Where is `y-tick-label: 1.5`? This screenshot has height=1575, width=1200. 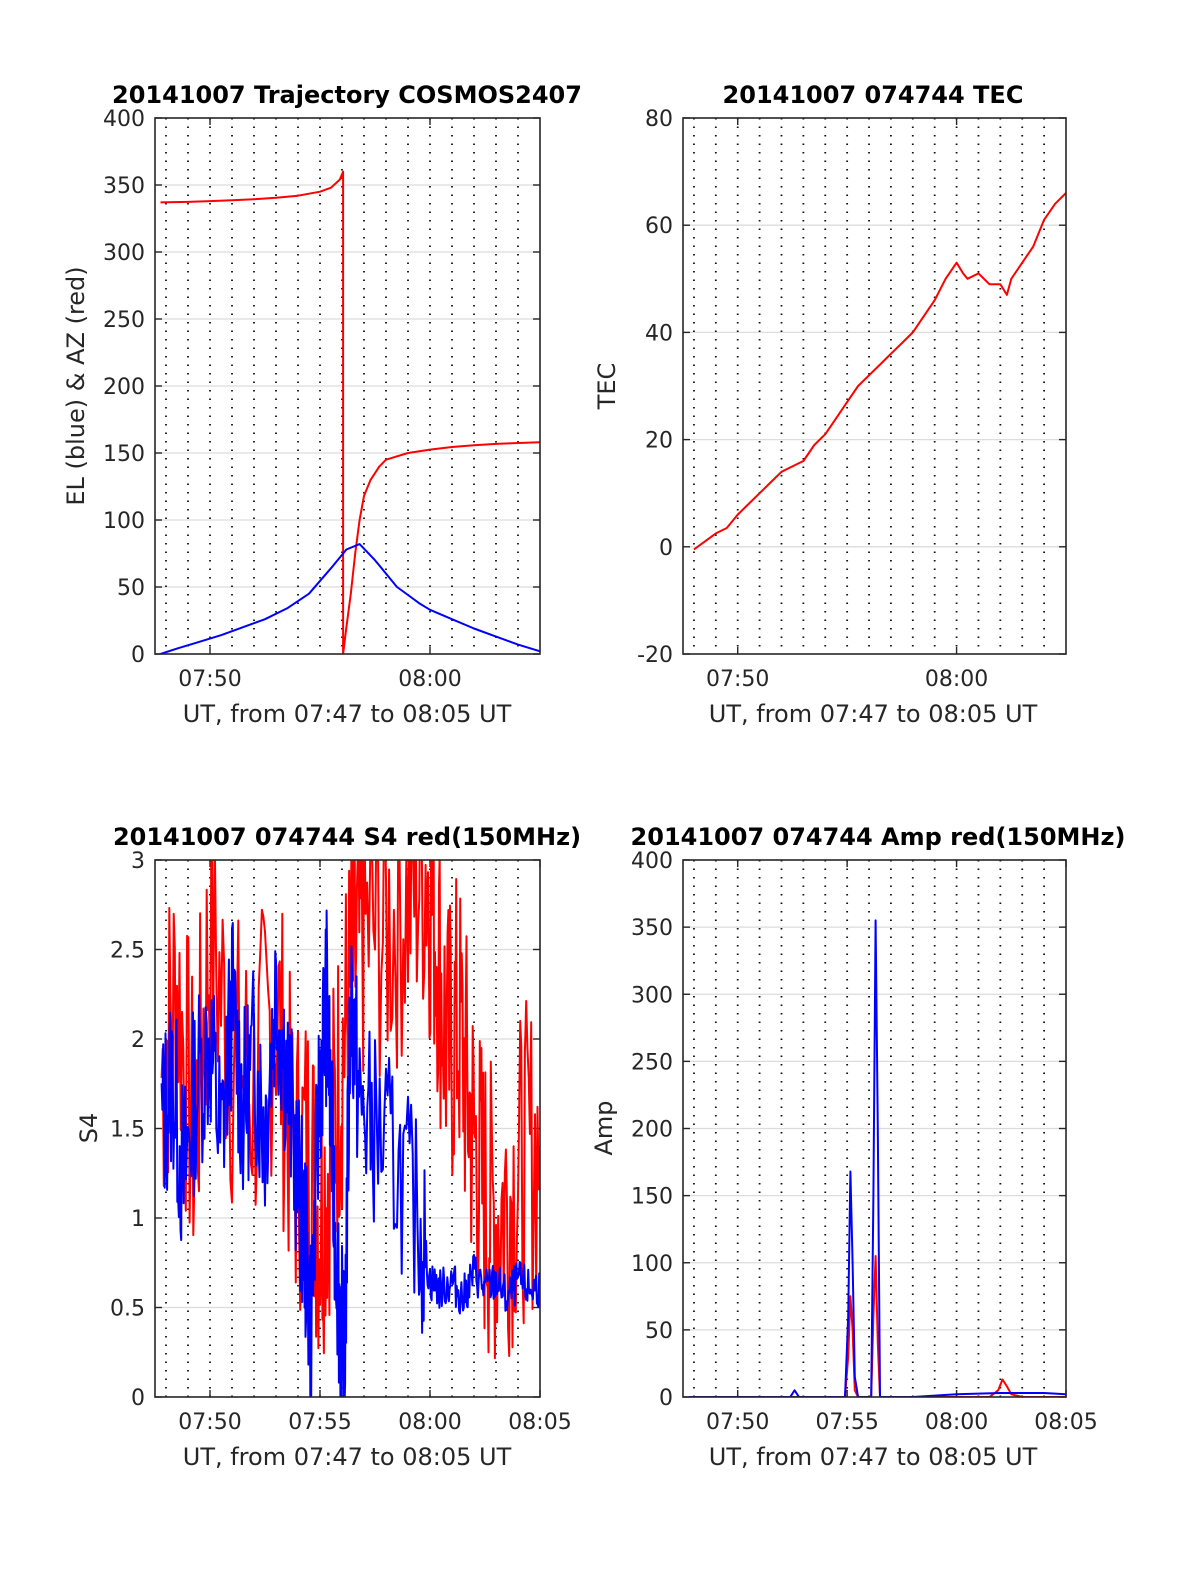 y-tick-label: 1.5 is located at coordinates (127, 1130).